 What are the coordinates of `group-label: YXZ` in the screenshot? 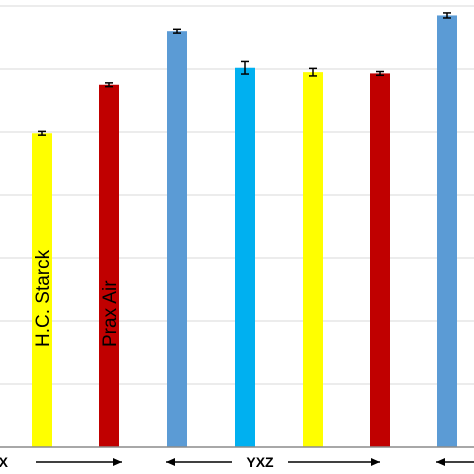 It's located at (260, 462).